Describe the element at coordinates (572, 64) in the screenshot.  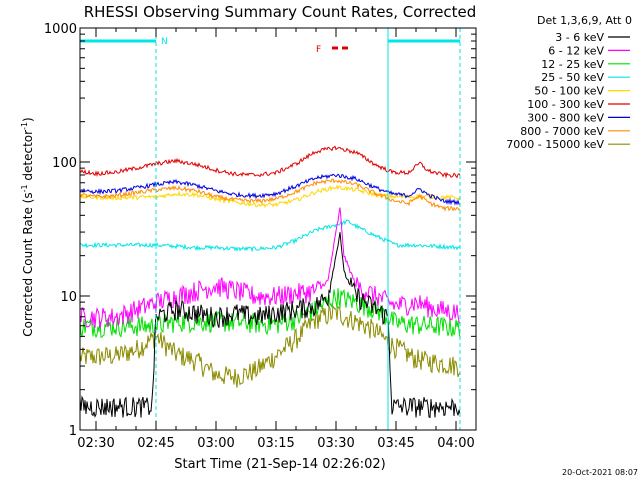
I see `legend-label: 12 - 25 keV` at that location.